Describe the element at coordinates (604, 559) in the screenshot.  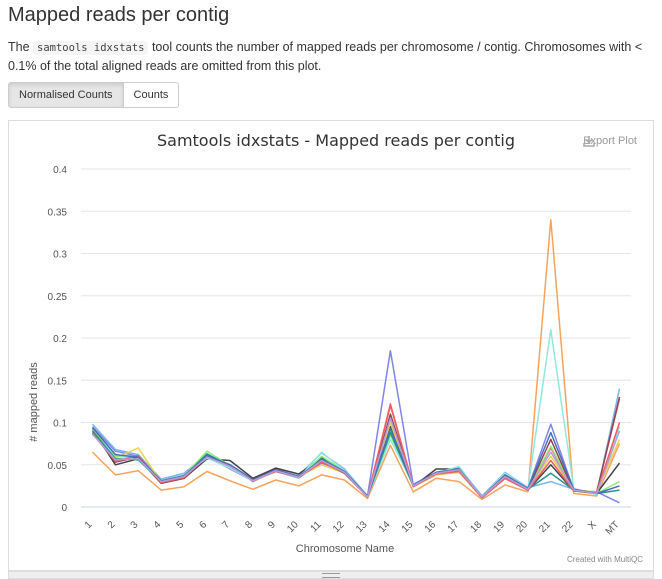
I see `multiqc-credit: Created with MultiQC` at that location.